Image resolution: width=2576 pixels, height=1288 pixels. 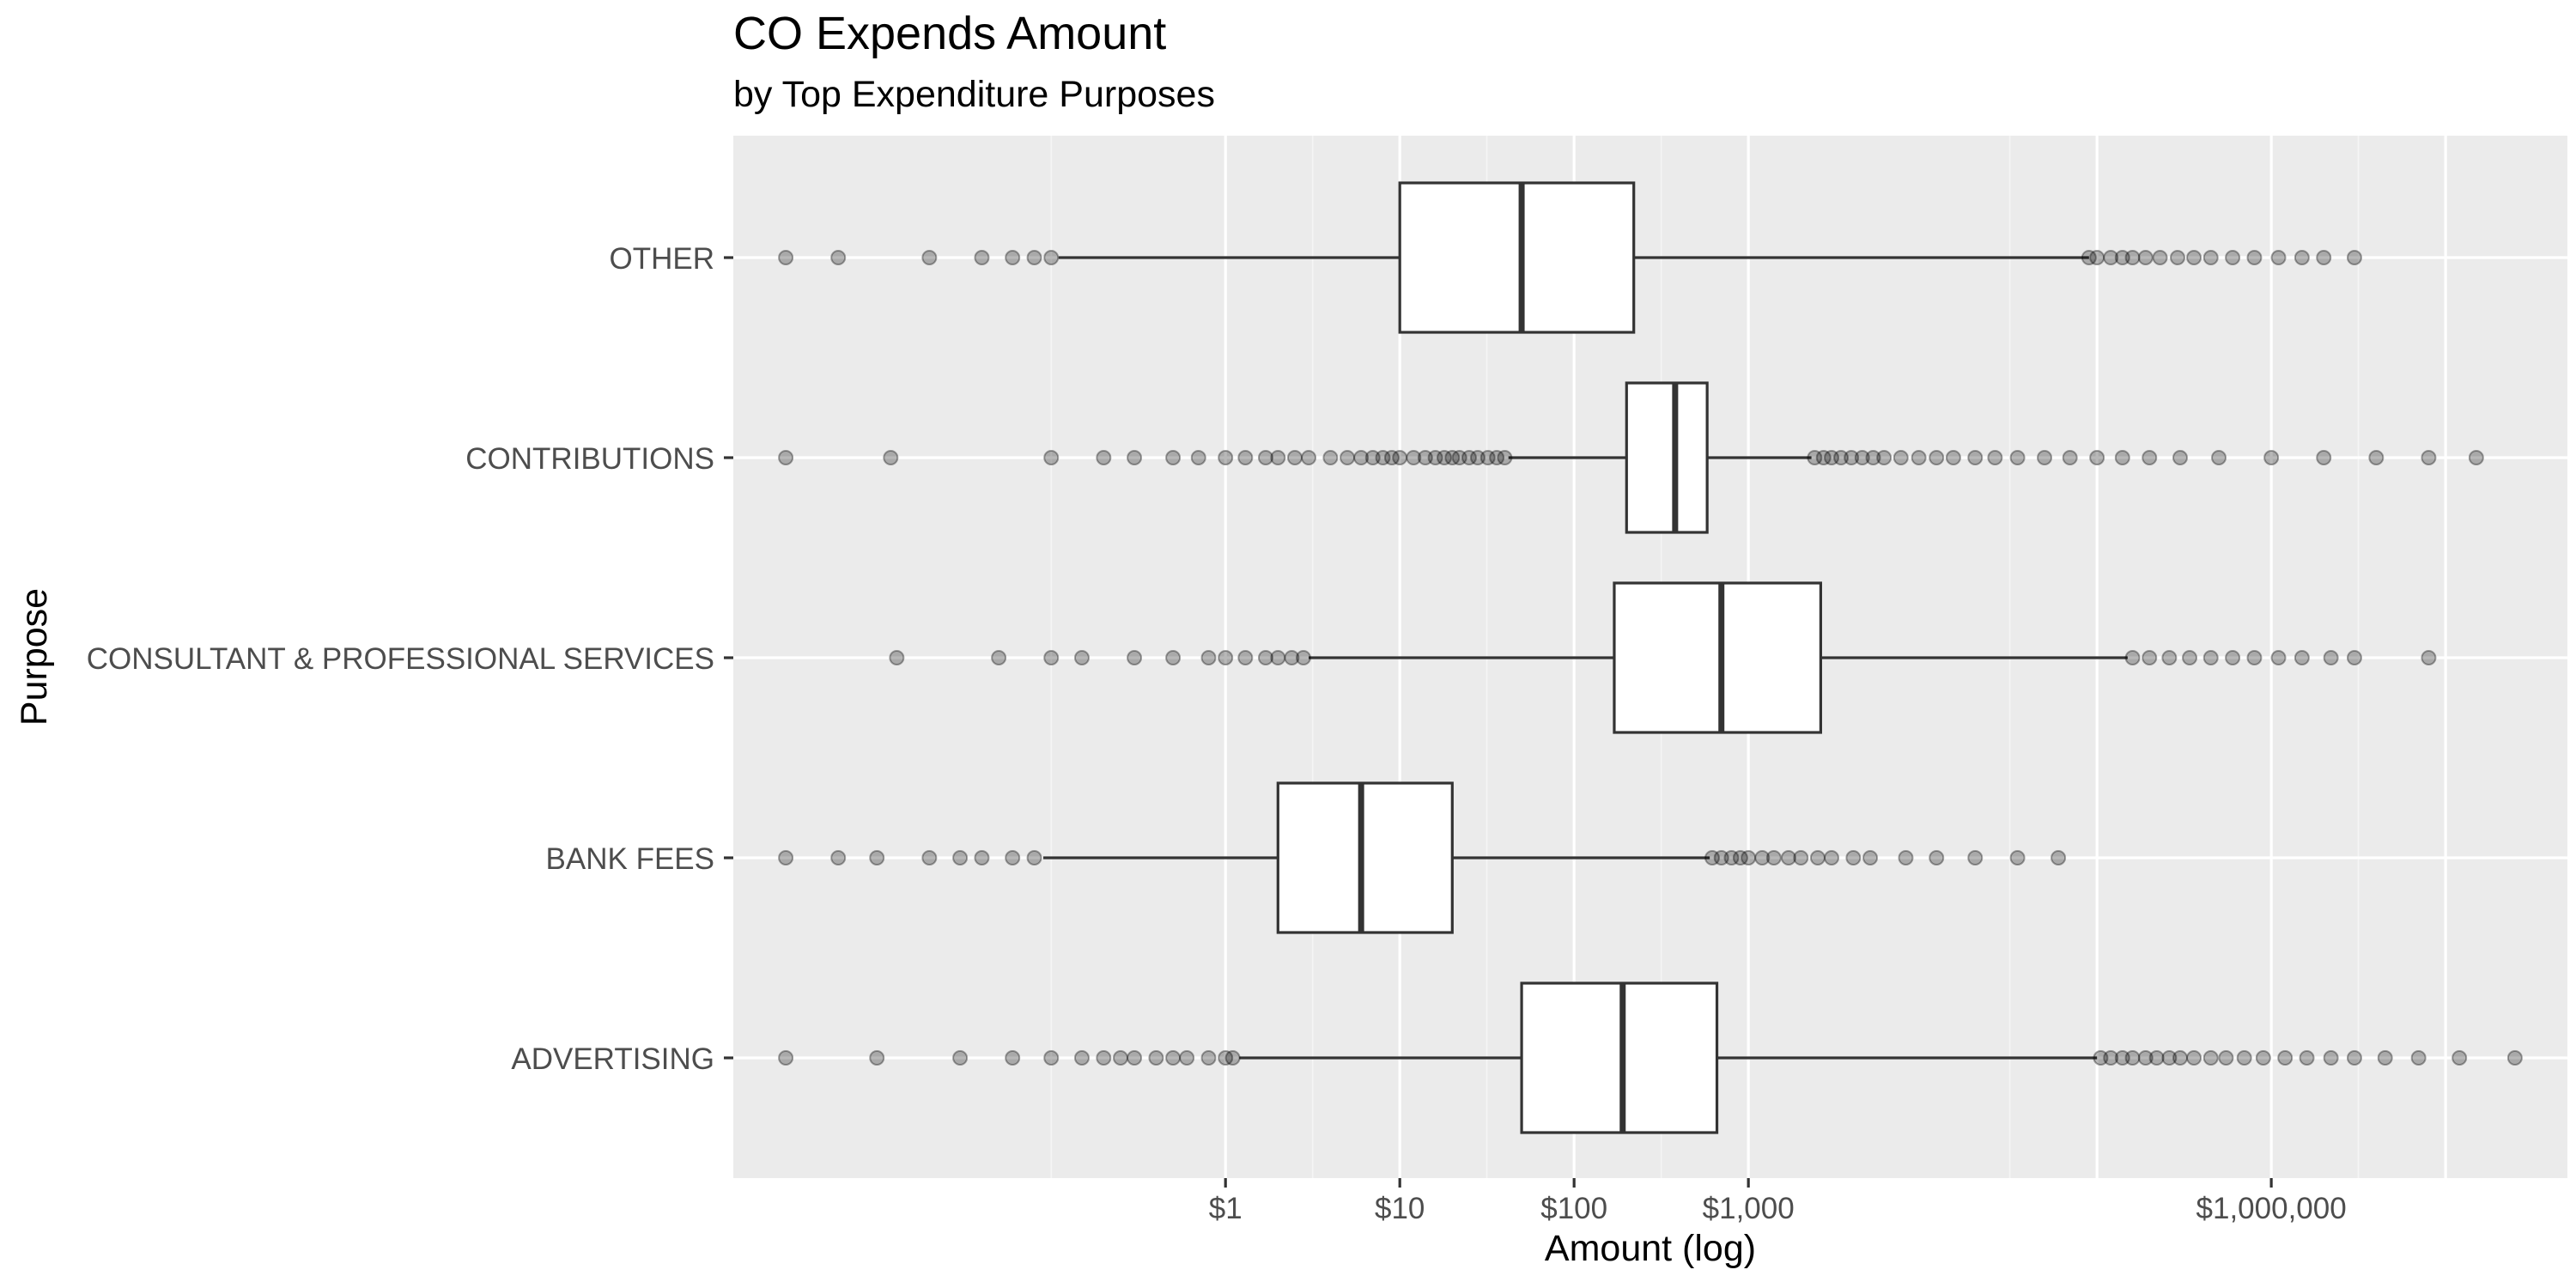 What do you see at coordinates (34, 657) in the screenshot?
I see `y-axis-title: Purpose` at bounding box center [34, 657].